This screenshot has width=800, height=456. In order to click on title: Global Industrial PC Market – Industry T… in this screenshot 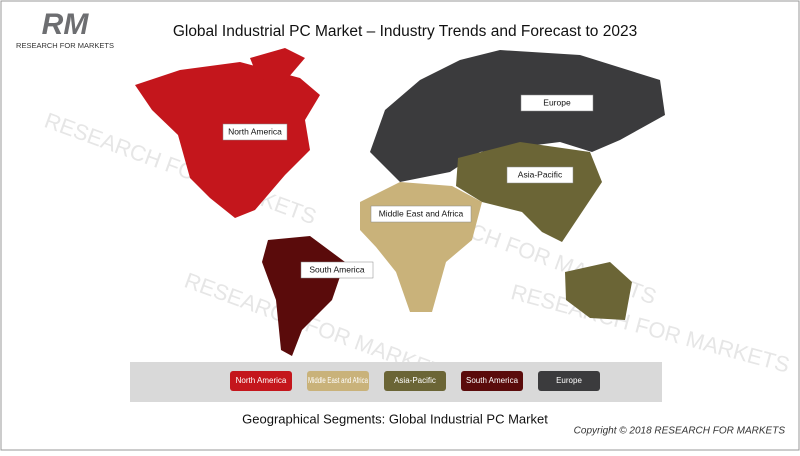, I will do `click(405, 31)`.